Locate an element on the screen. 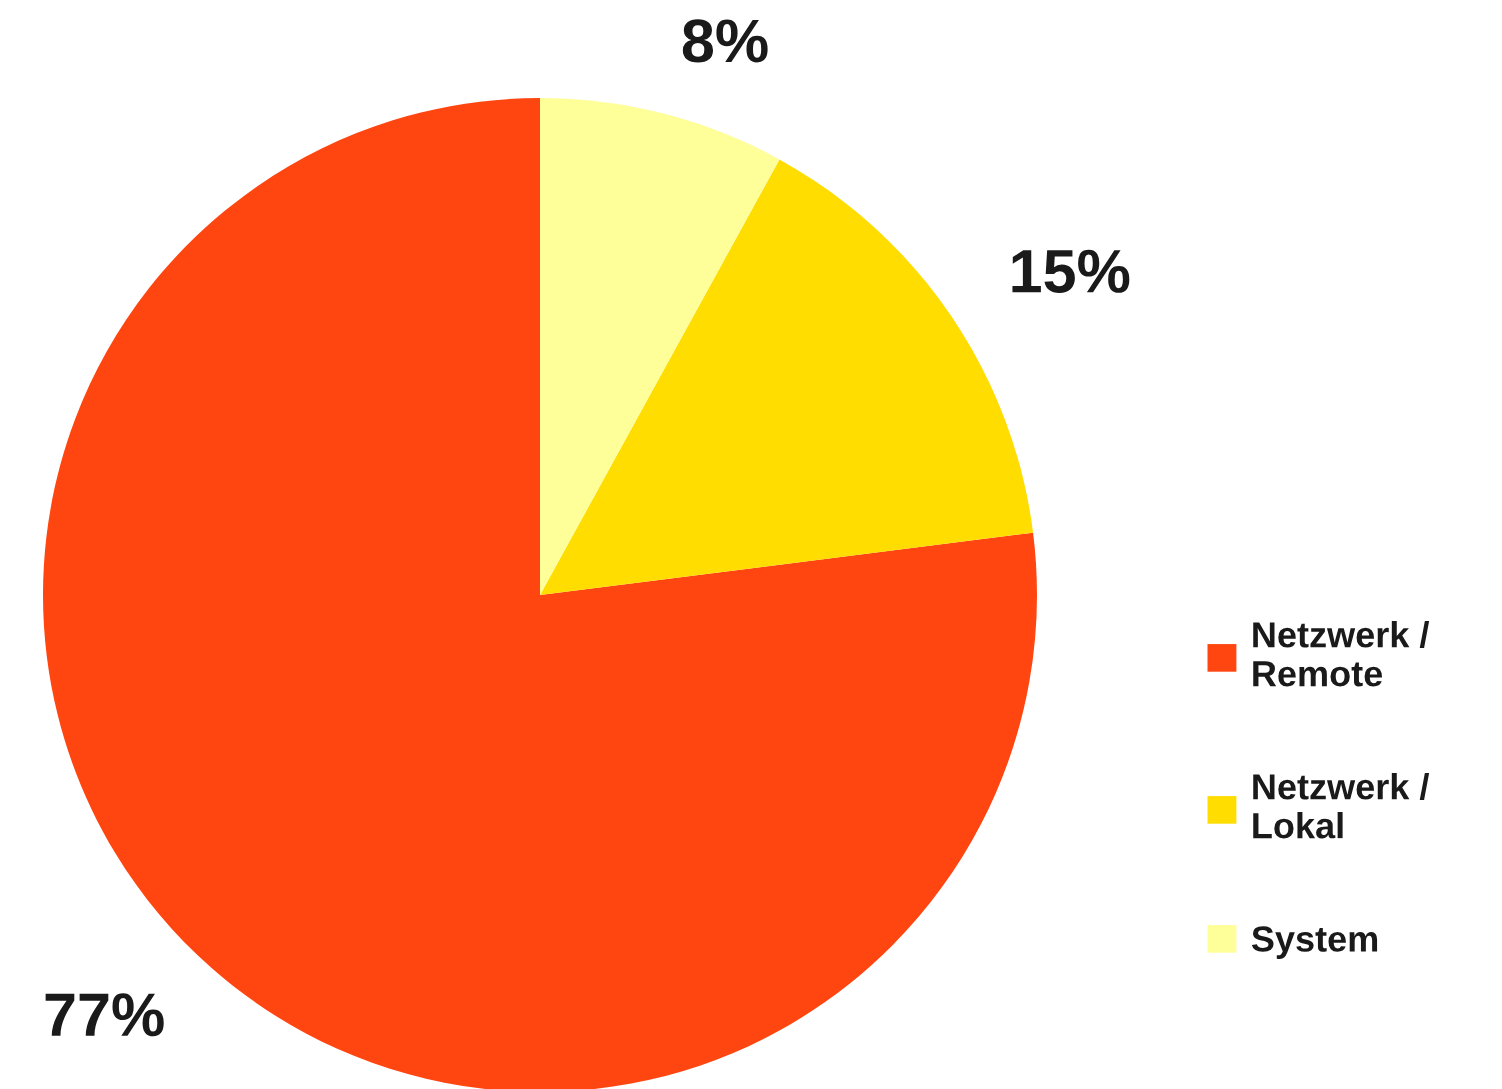 This screenshot has width=1502, height=1089. legend-label: System is located at coordinates (1314, 942).